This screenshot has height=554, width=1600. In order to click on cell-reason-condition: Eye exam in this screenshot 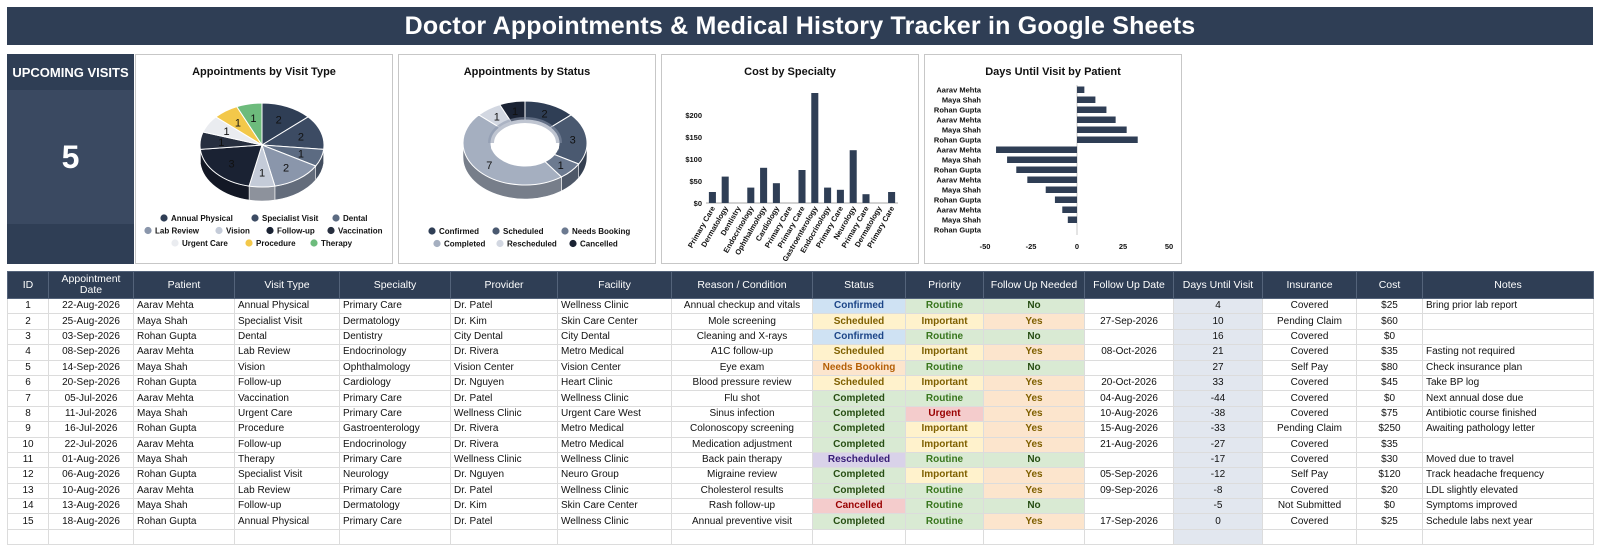, I will do `click(742, 367)`.